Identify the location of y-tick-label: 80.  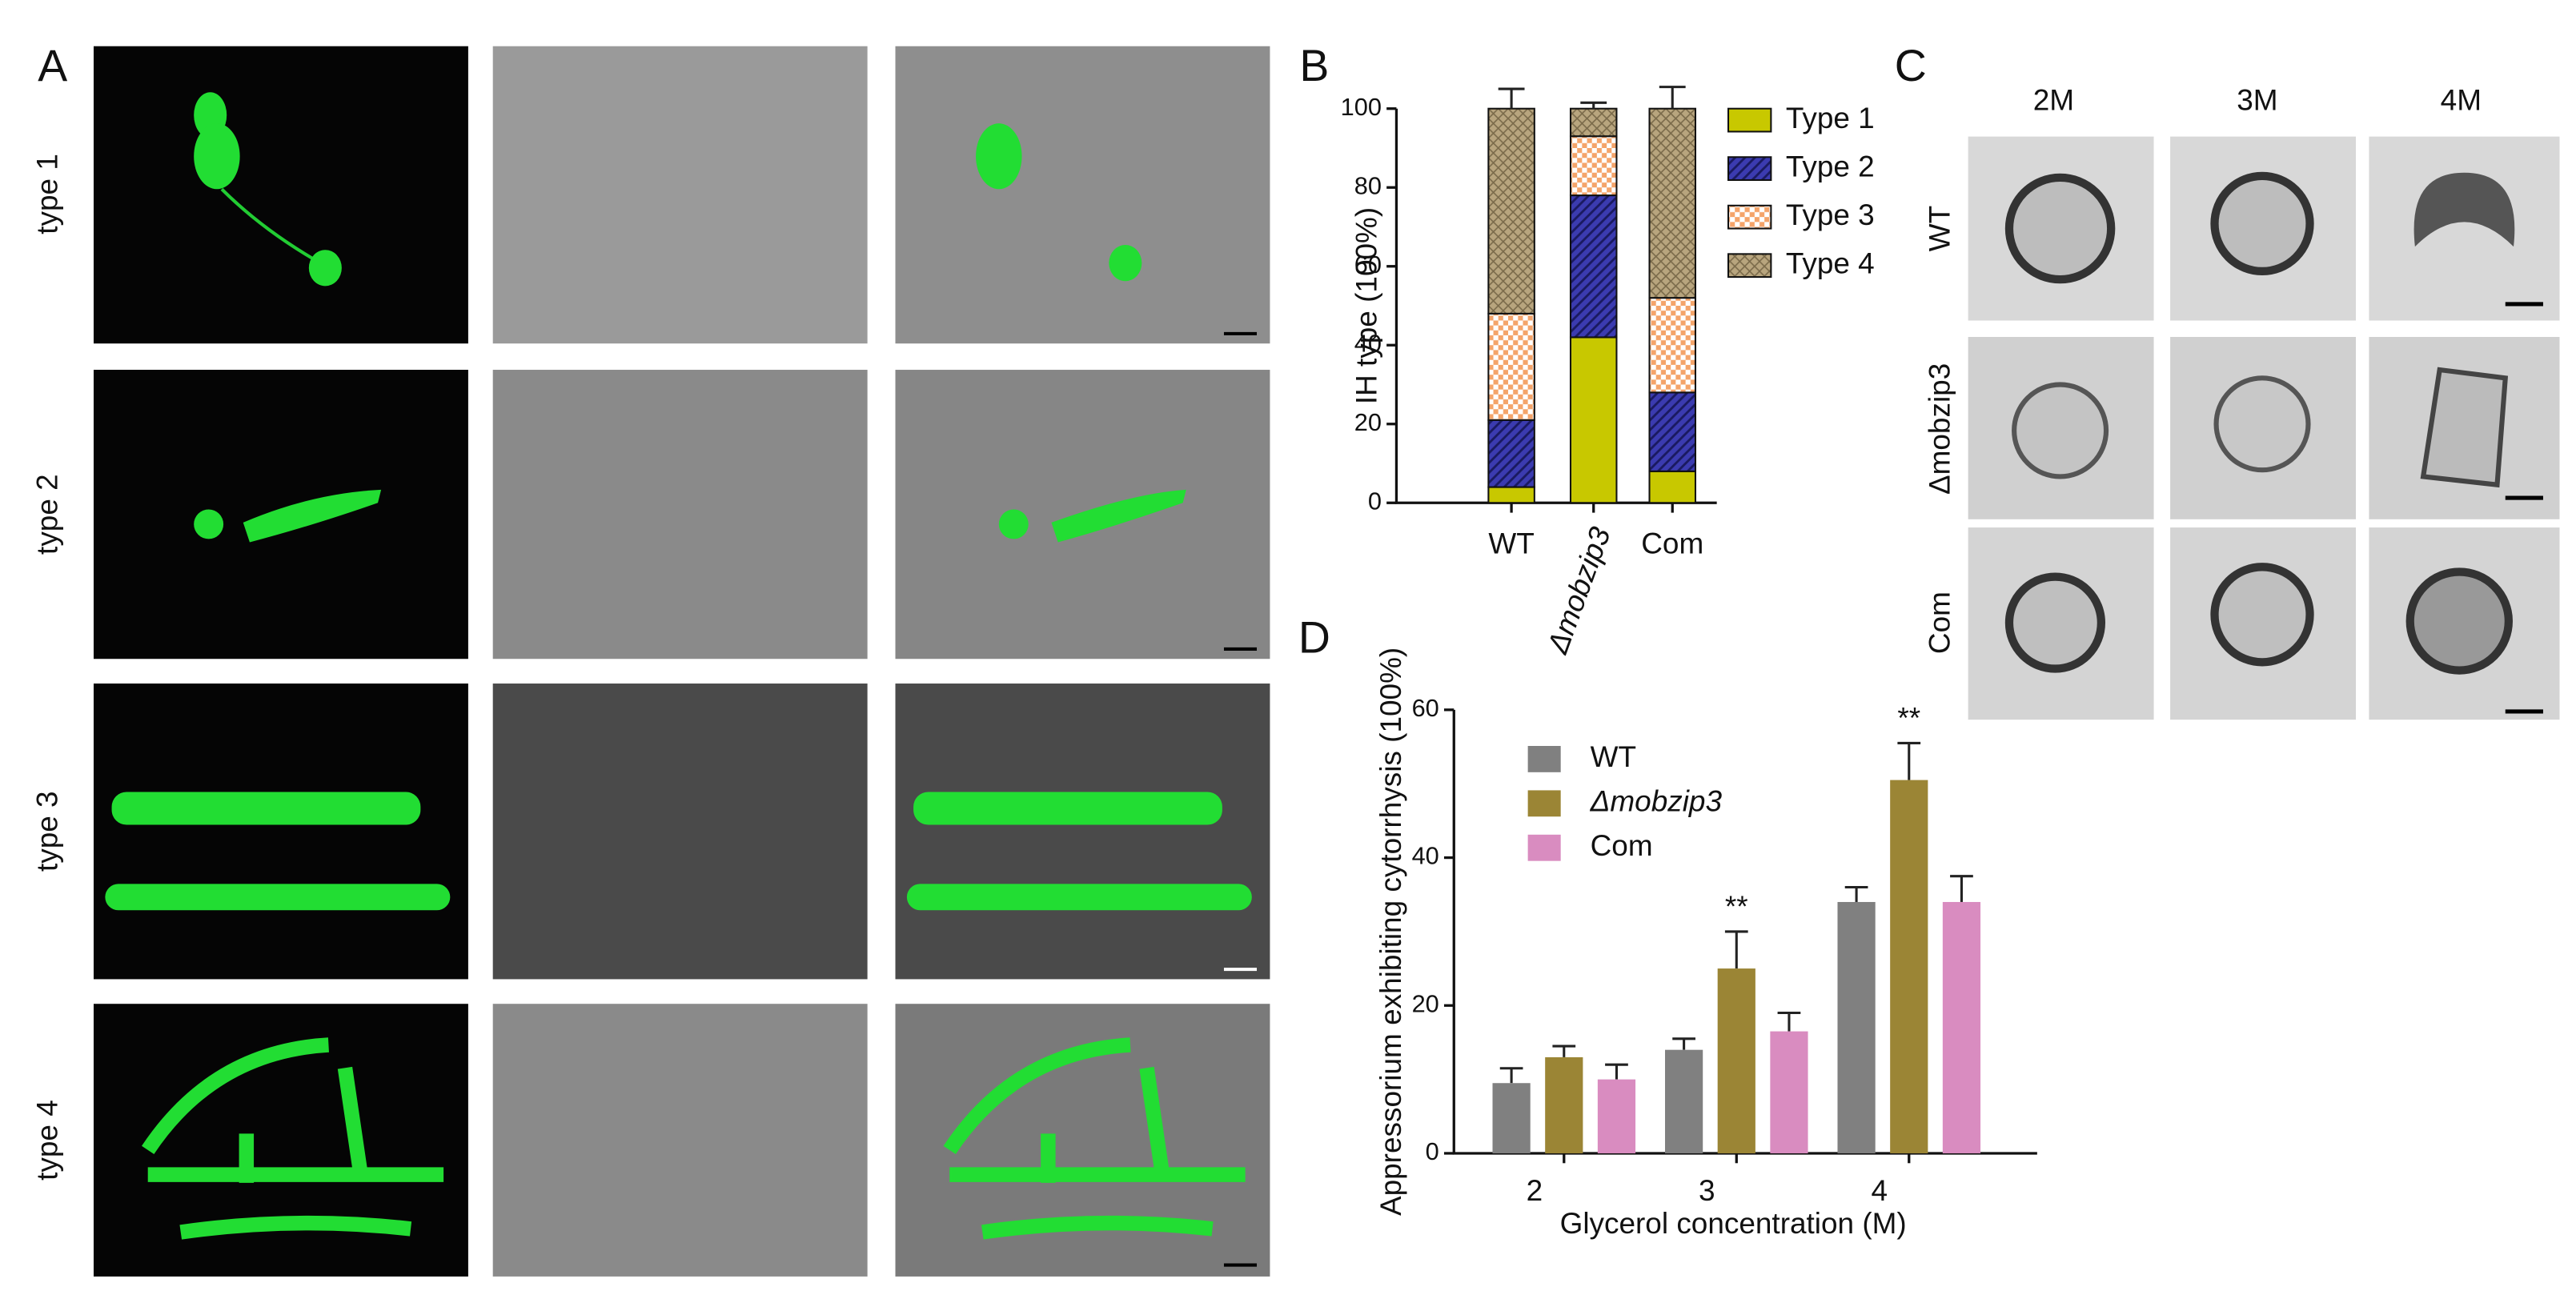
(1368, 185).